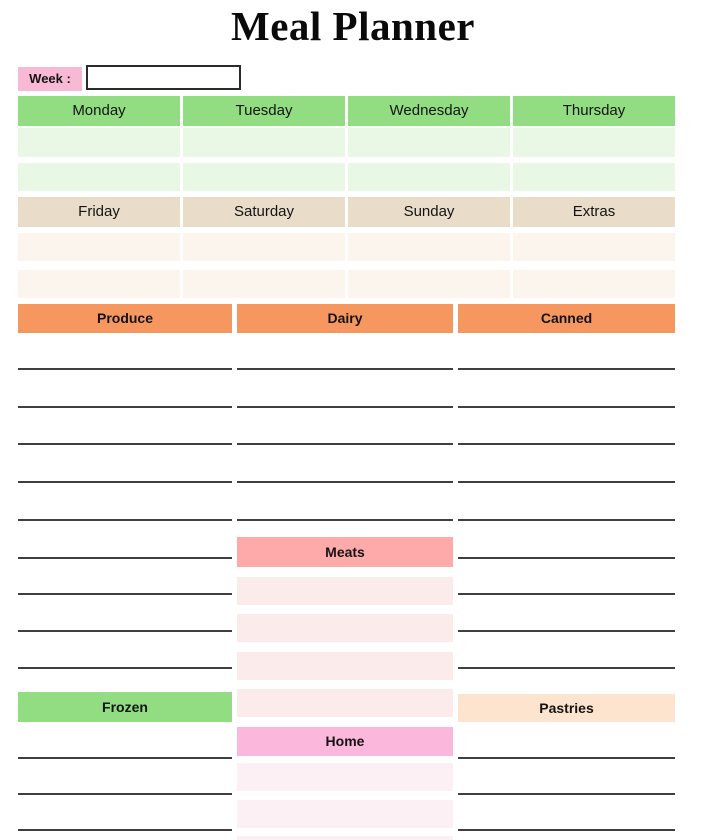 This screenshot has width=706, height=840. What do you see at coordinates (345, 552) in the screenshot?
I see `section-header-meats: Meats` at bounding box center [345, 552].